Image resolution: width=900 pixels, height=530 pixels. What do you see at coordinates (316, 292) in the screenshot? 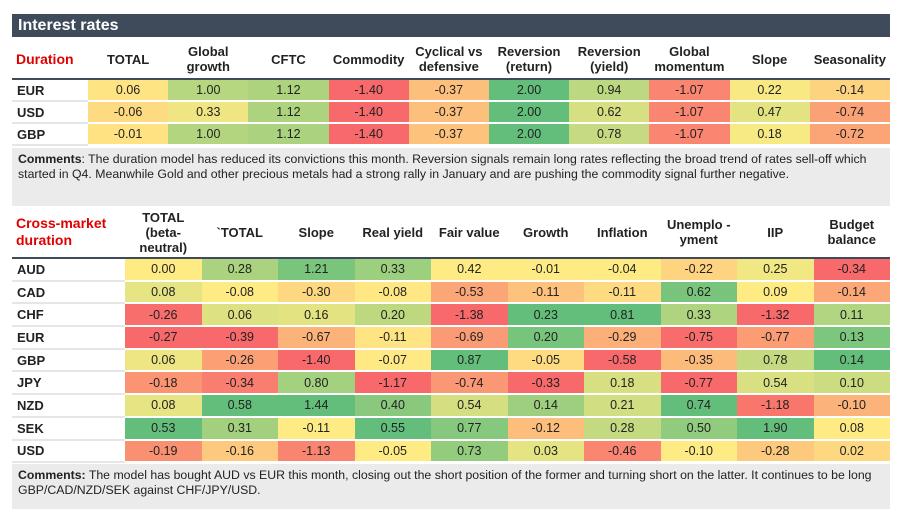
I see `heatmap-cell: -0.30` at bounding box center [316, 292].